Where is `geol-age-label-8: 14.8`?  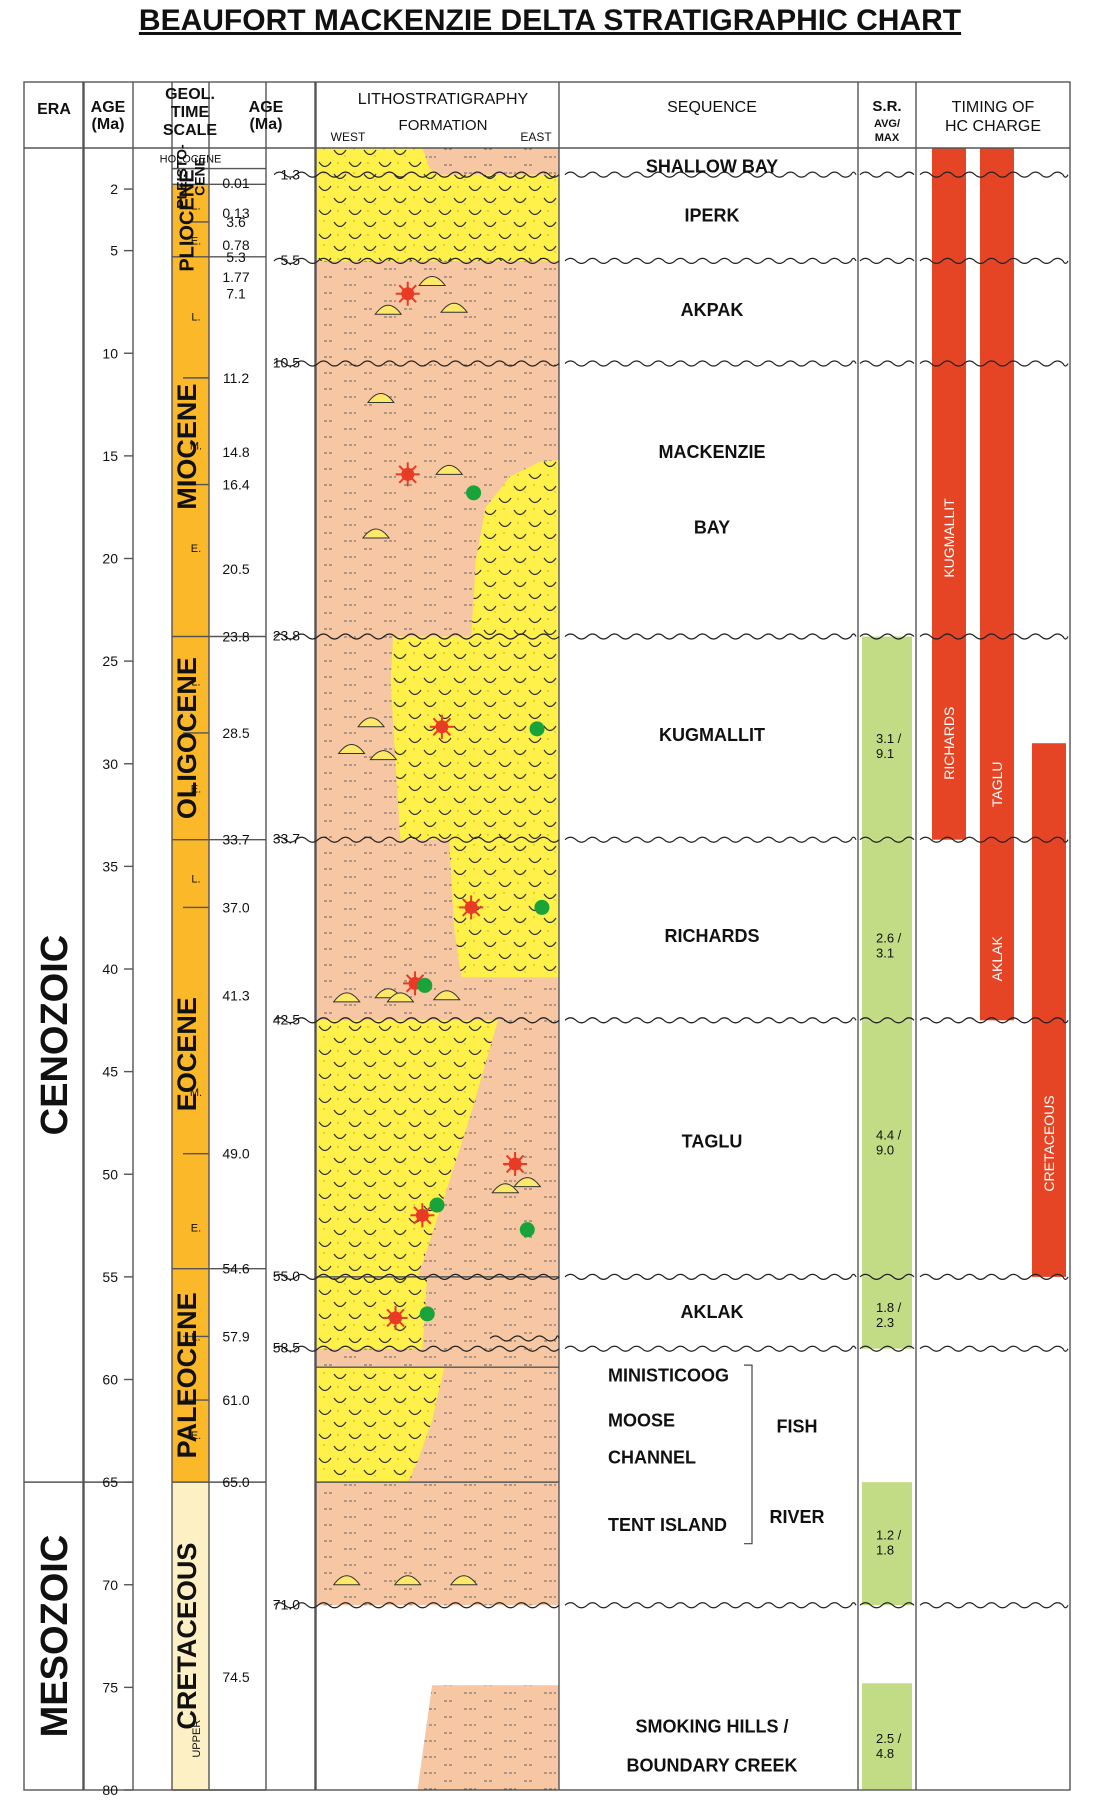 geol-age-label-8: 14.8 is located at coordinates (235, 452).